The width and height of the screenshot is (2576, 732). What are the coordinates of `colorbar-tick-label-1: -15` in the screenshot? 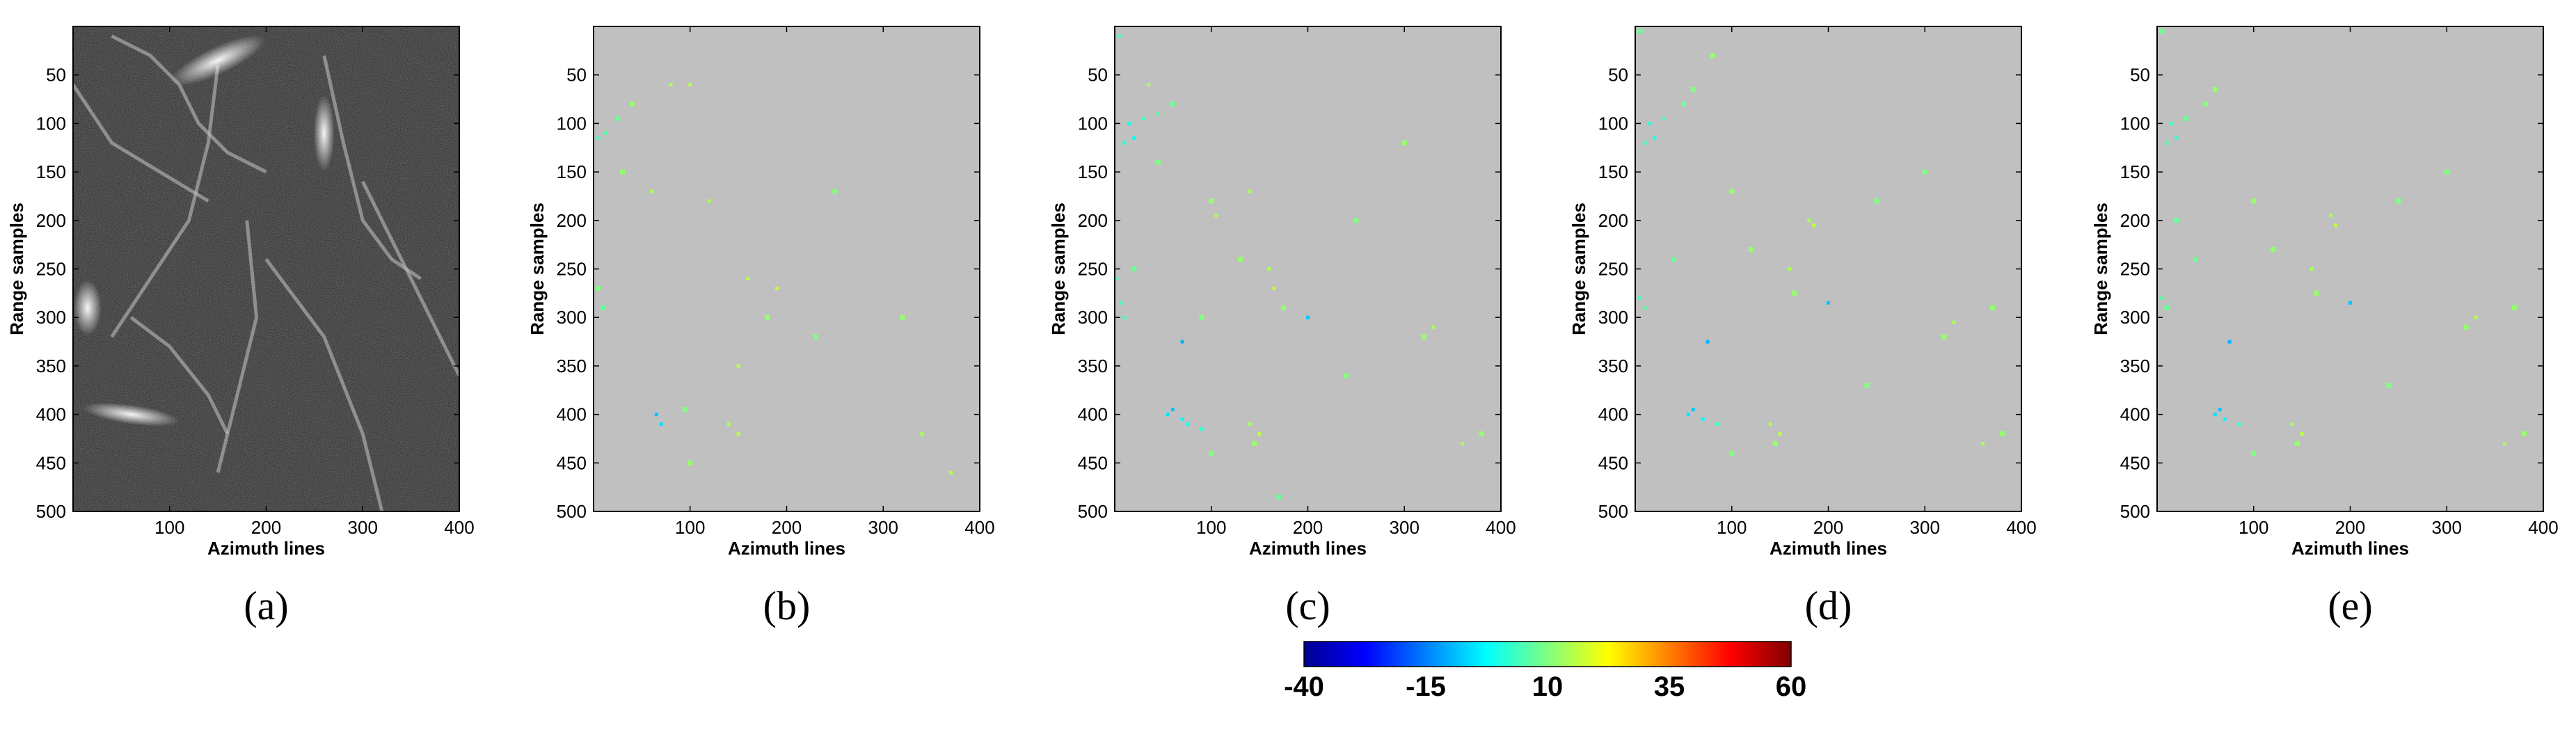 It's located at (1426, 686).